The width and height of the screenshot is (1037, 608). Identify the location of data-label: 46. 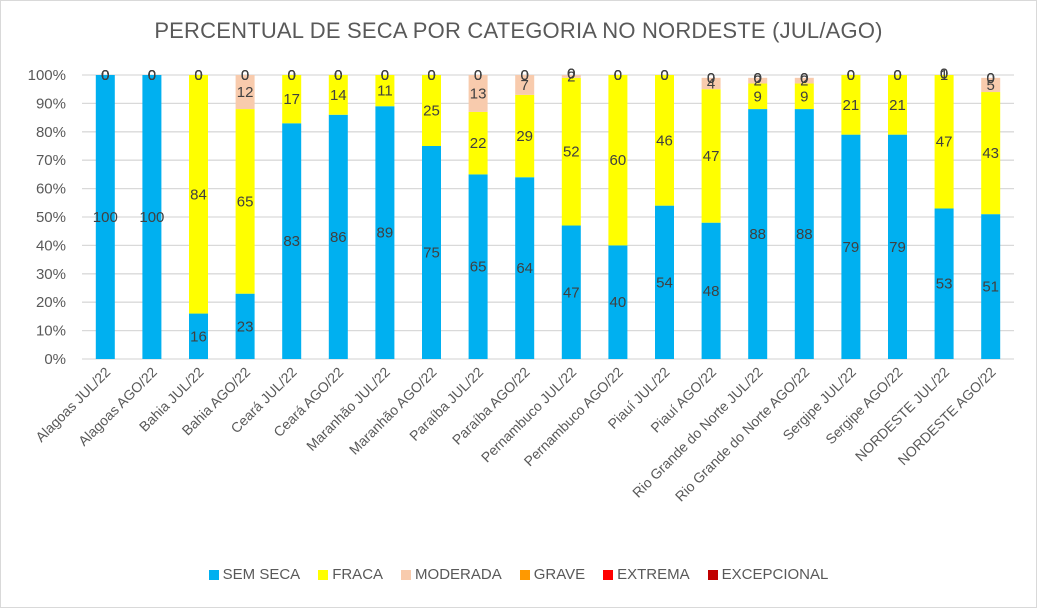
(664, 140).